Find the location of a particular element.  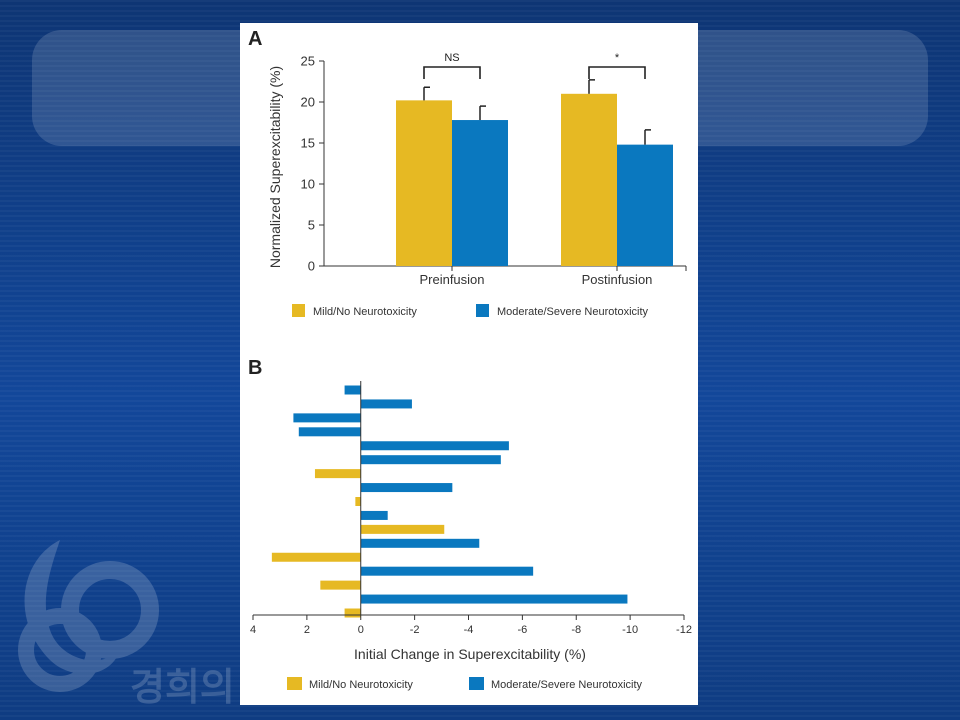

panel-b-x-tick-label: -8 is located at coordinates (576, 630).